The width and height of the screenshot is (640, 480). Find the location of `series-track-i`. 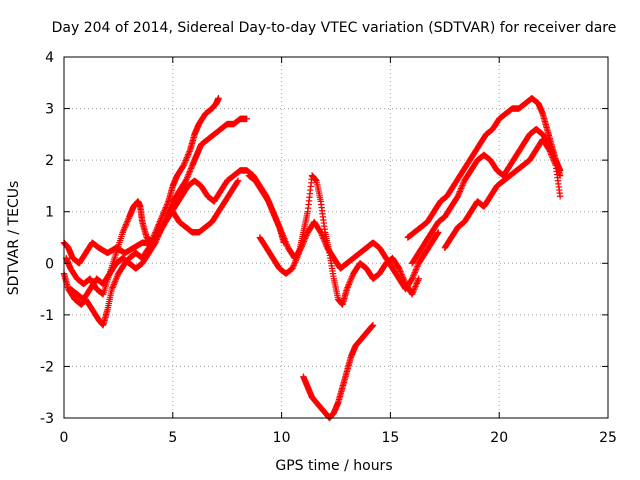

series-track-i is located at coordinates (486, 196).